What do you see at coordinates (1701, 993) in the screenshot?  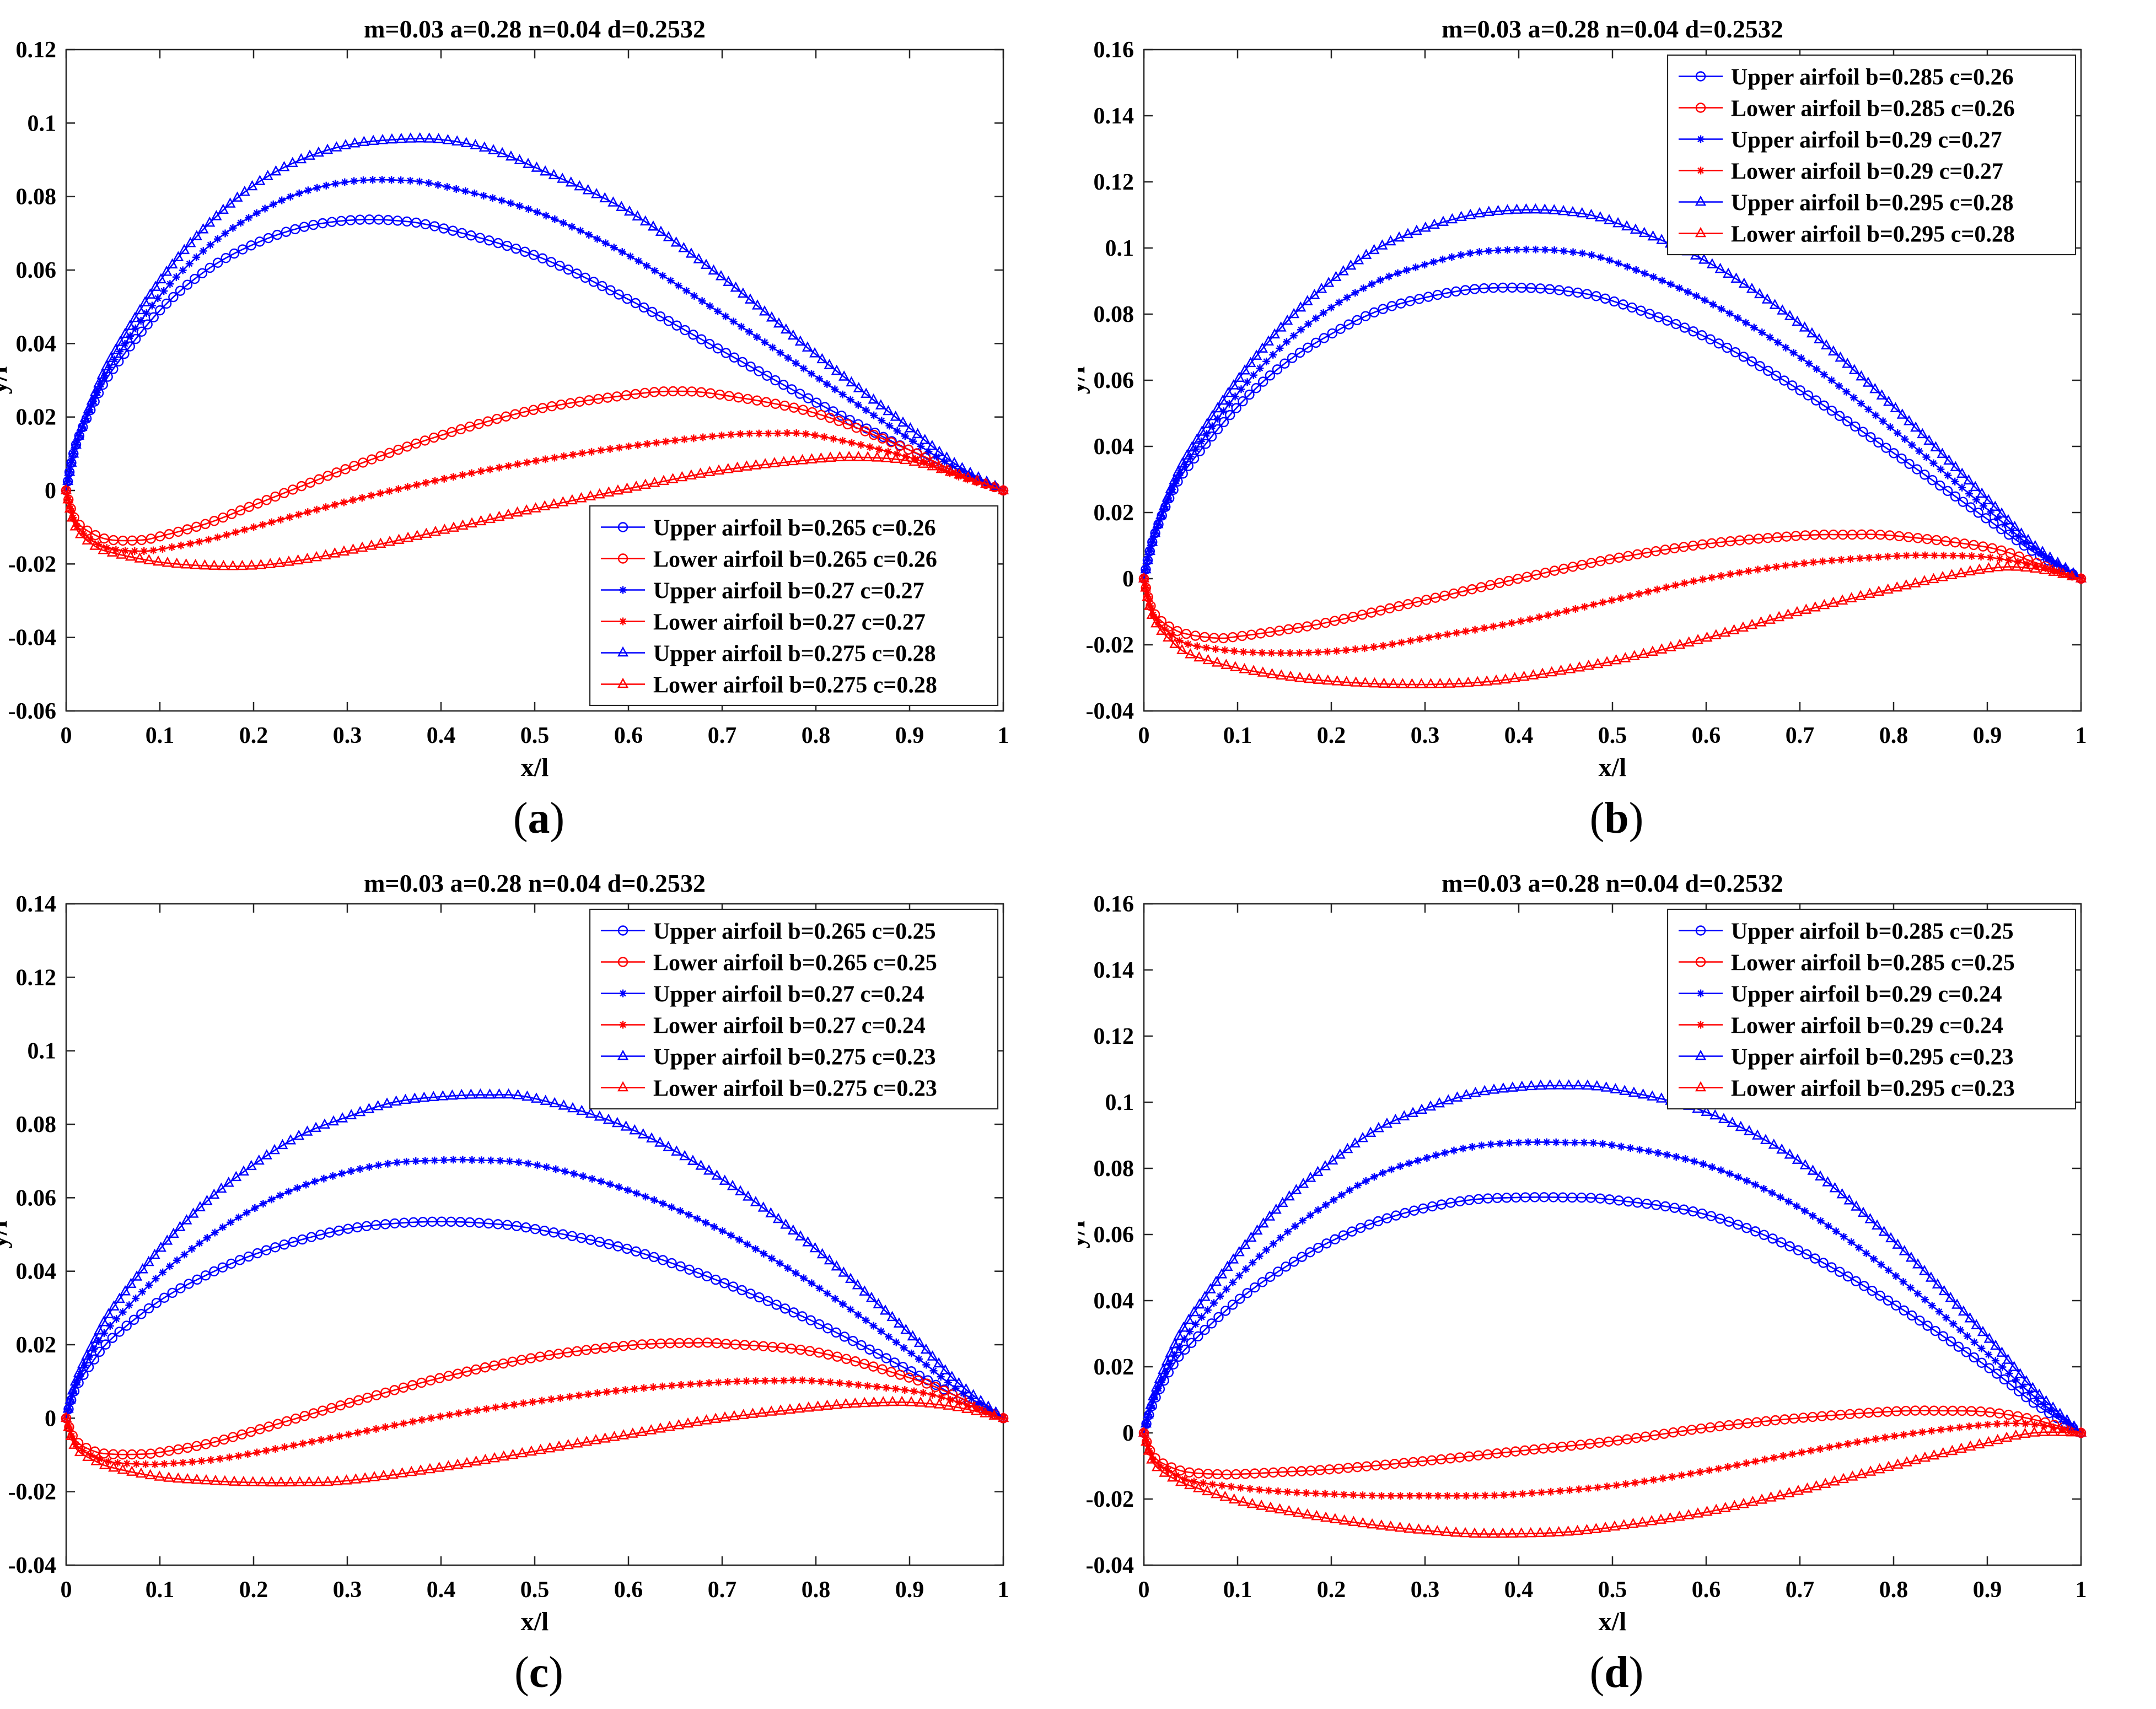 I see `legend-marker` at bounding box center [1701, 993].